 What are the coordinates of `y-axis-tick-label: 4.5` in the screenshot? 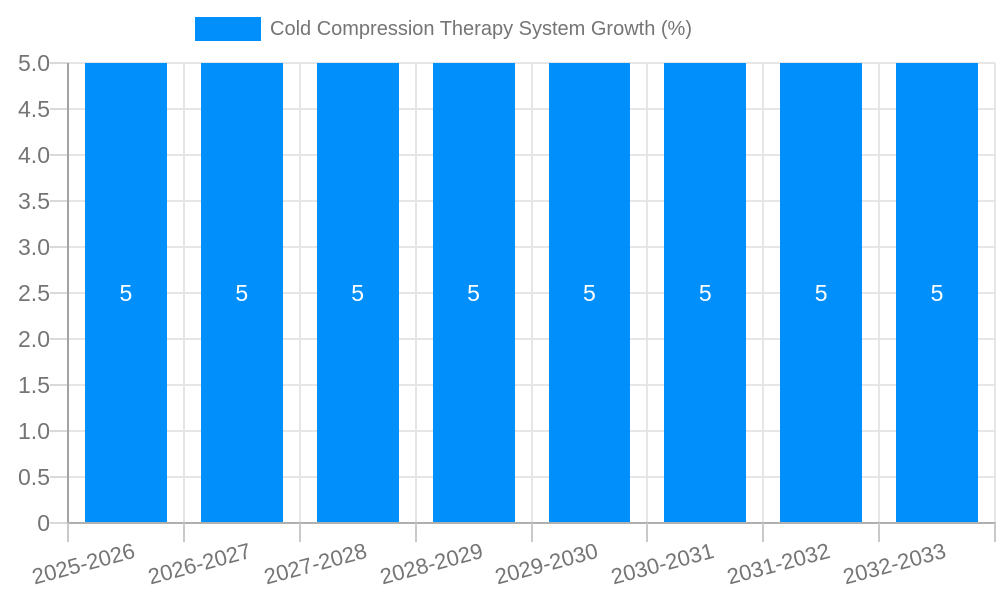 It's located at (34, 109).